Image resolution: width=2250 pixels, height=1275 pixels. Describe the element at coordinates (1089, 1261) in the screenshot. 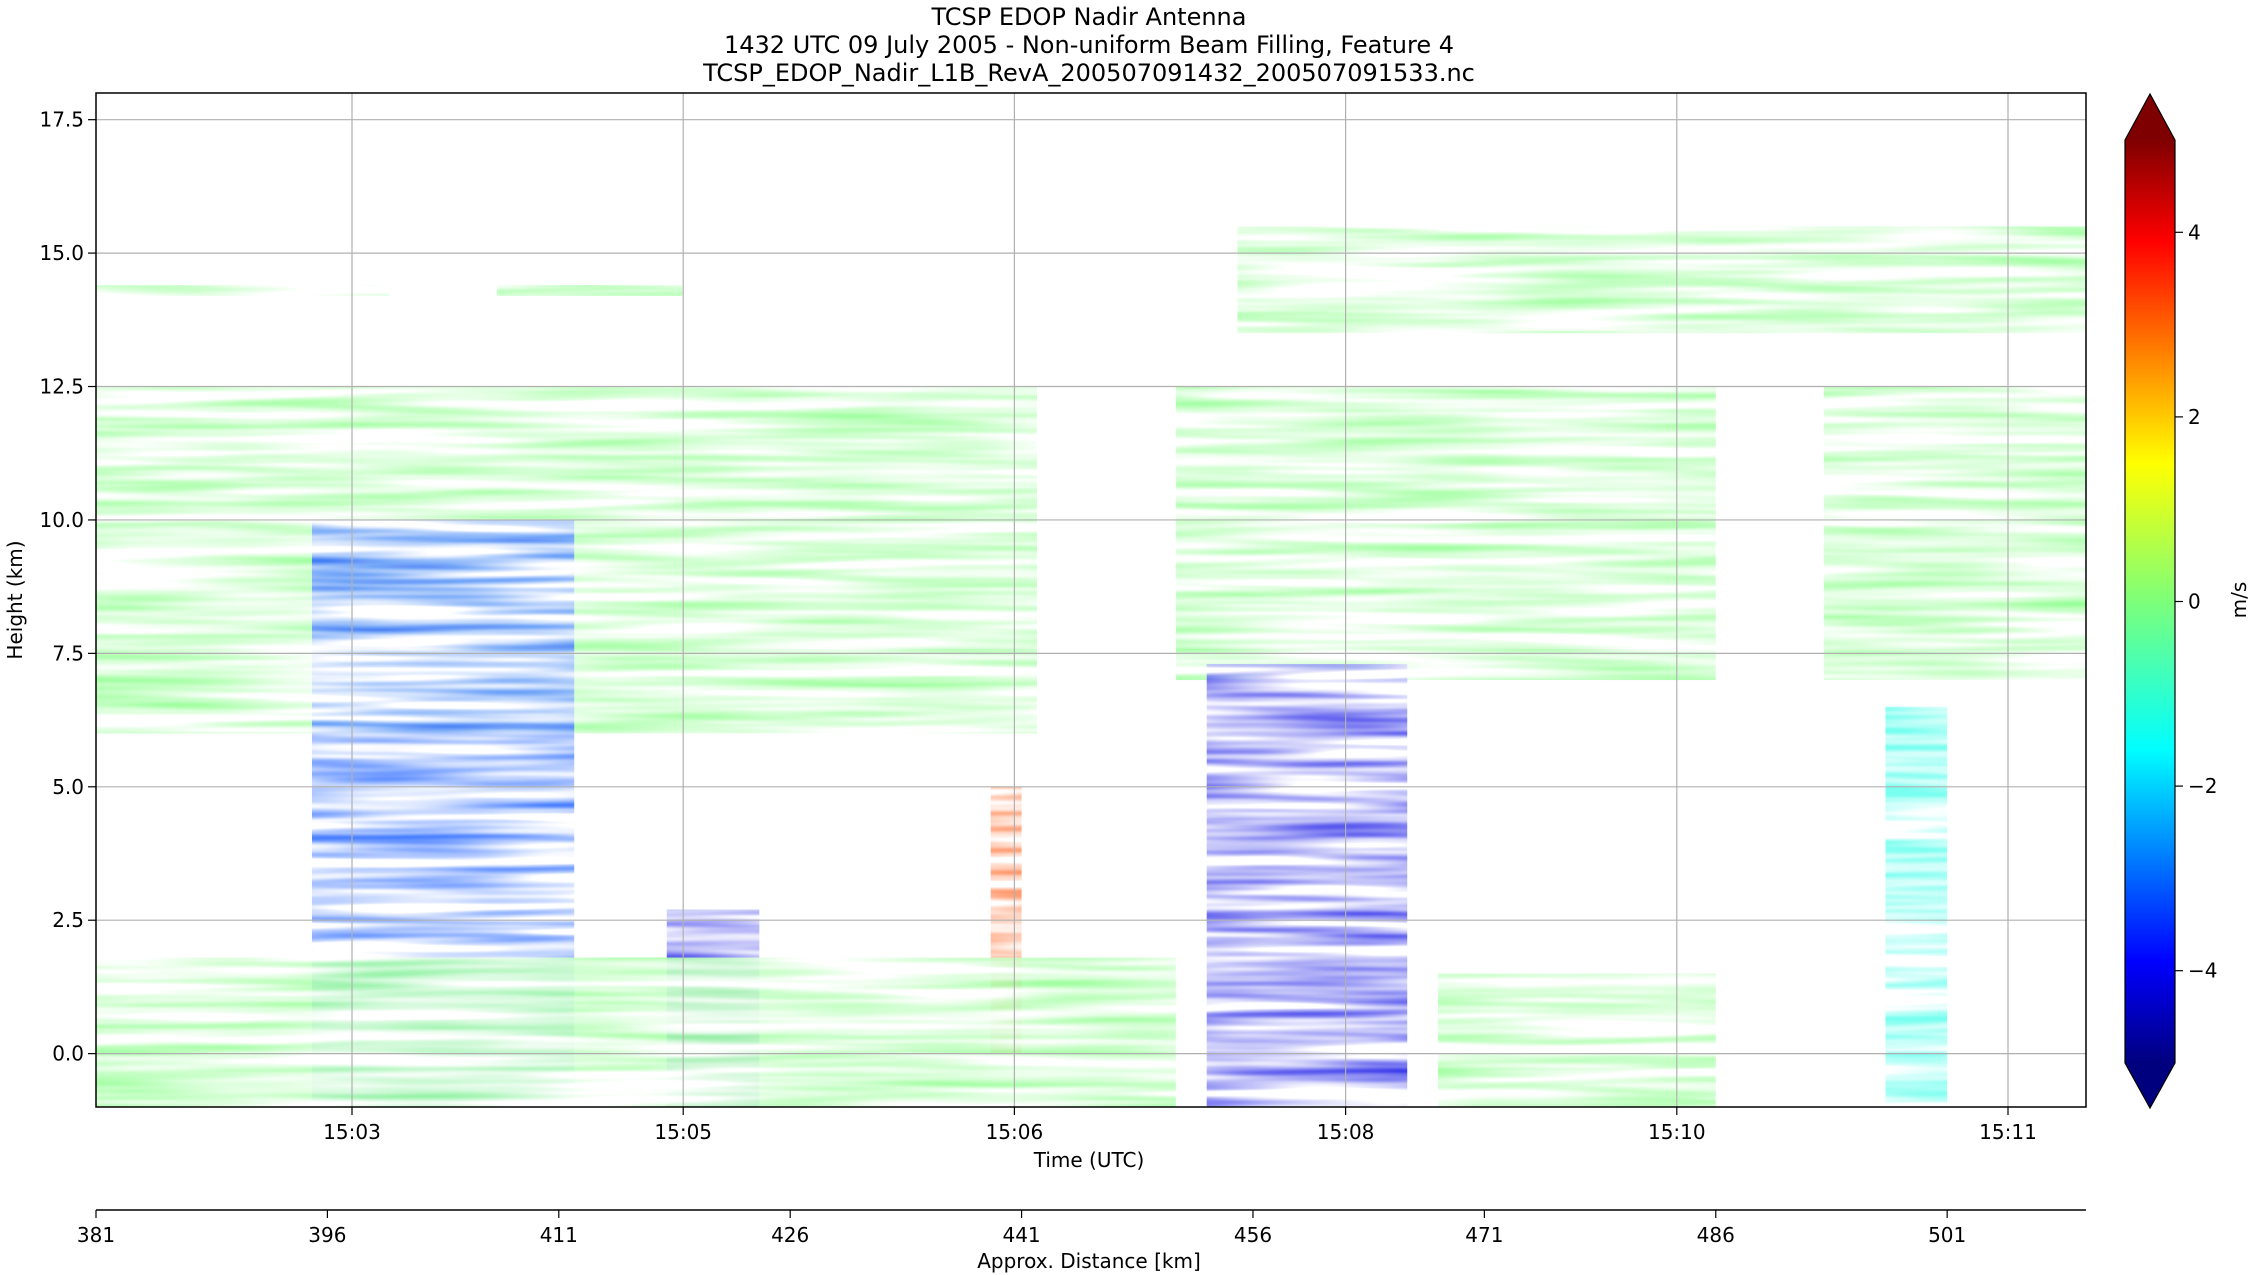

I see `distance-axis-label: Approx. Distance [km]` at that location.